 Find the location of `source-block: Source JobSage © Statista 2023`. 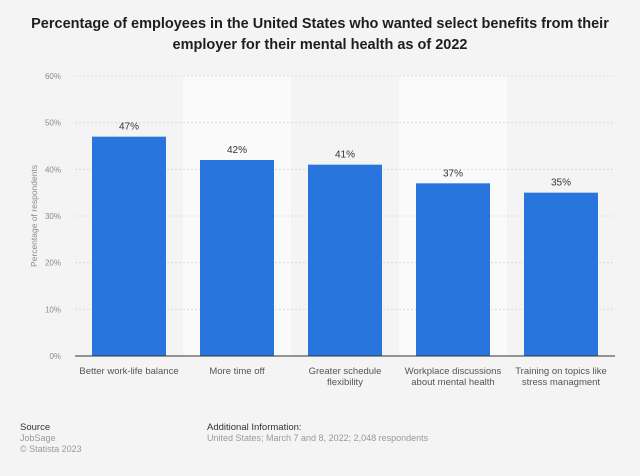

source-block: Source JobSage © Statista 2023 is located at coordinates (51, 438).